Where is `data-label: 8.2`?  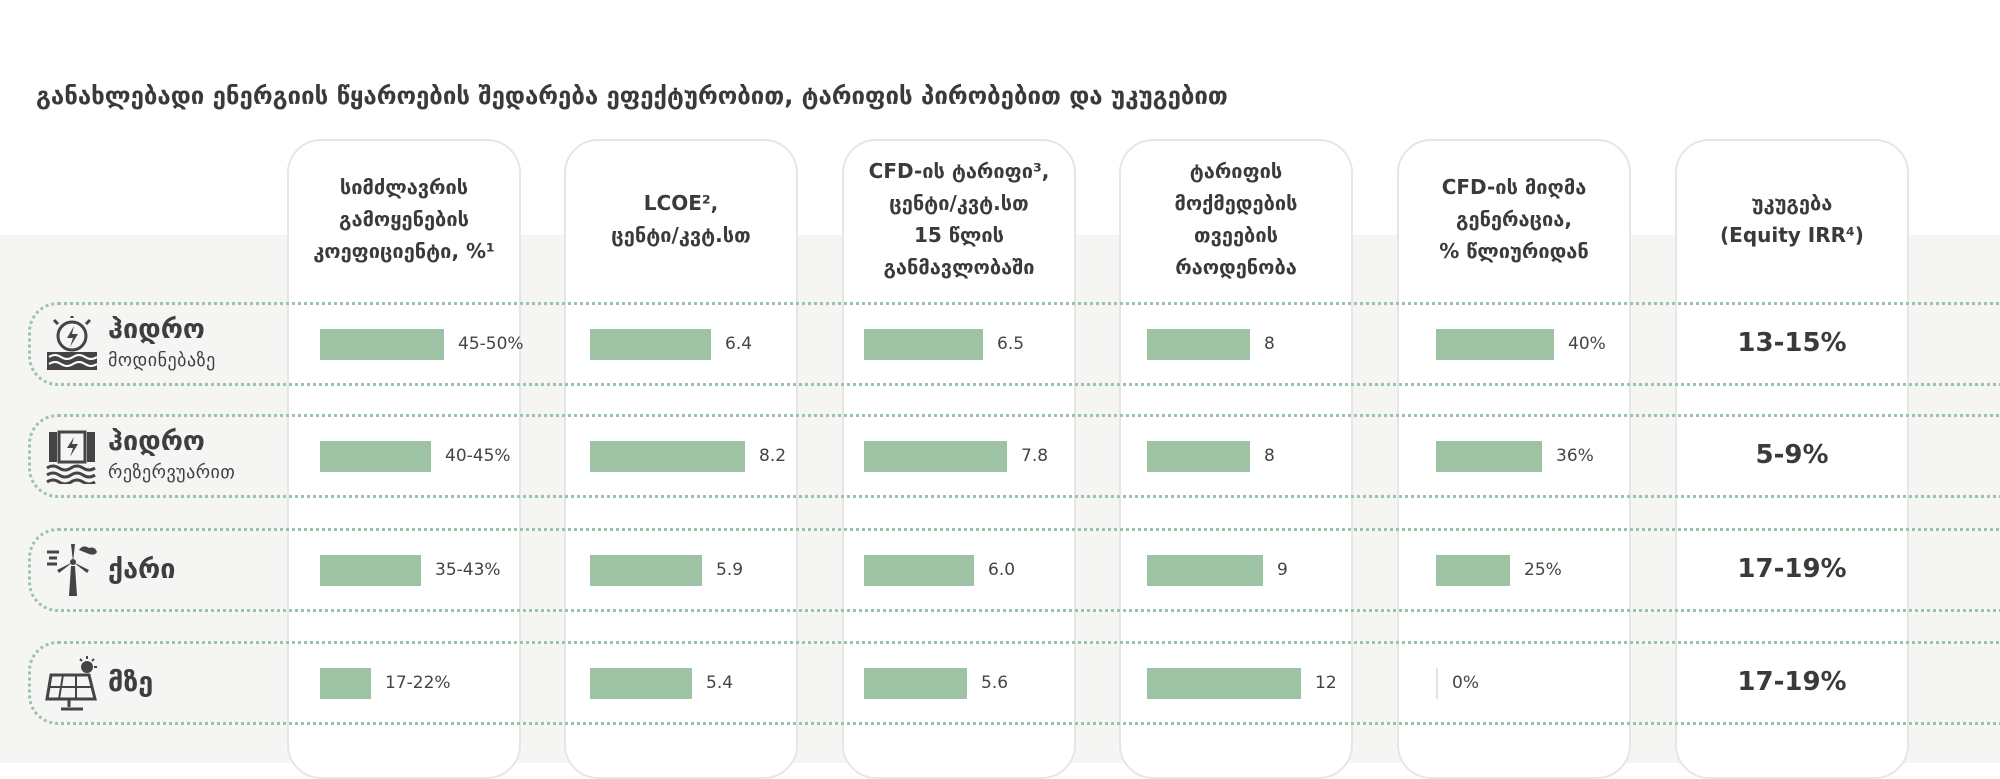 data-label: 8.2 is located at coordinates (773, 456).